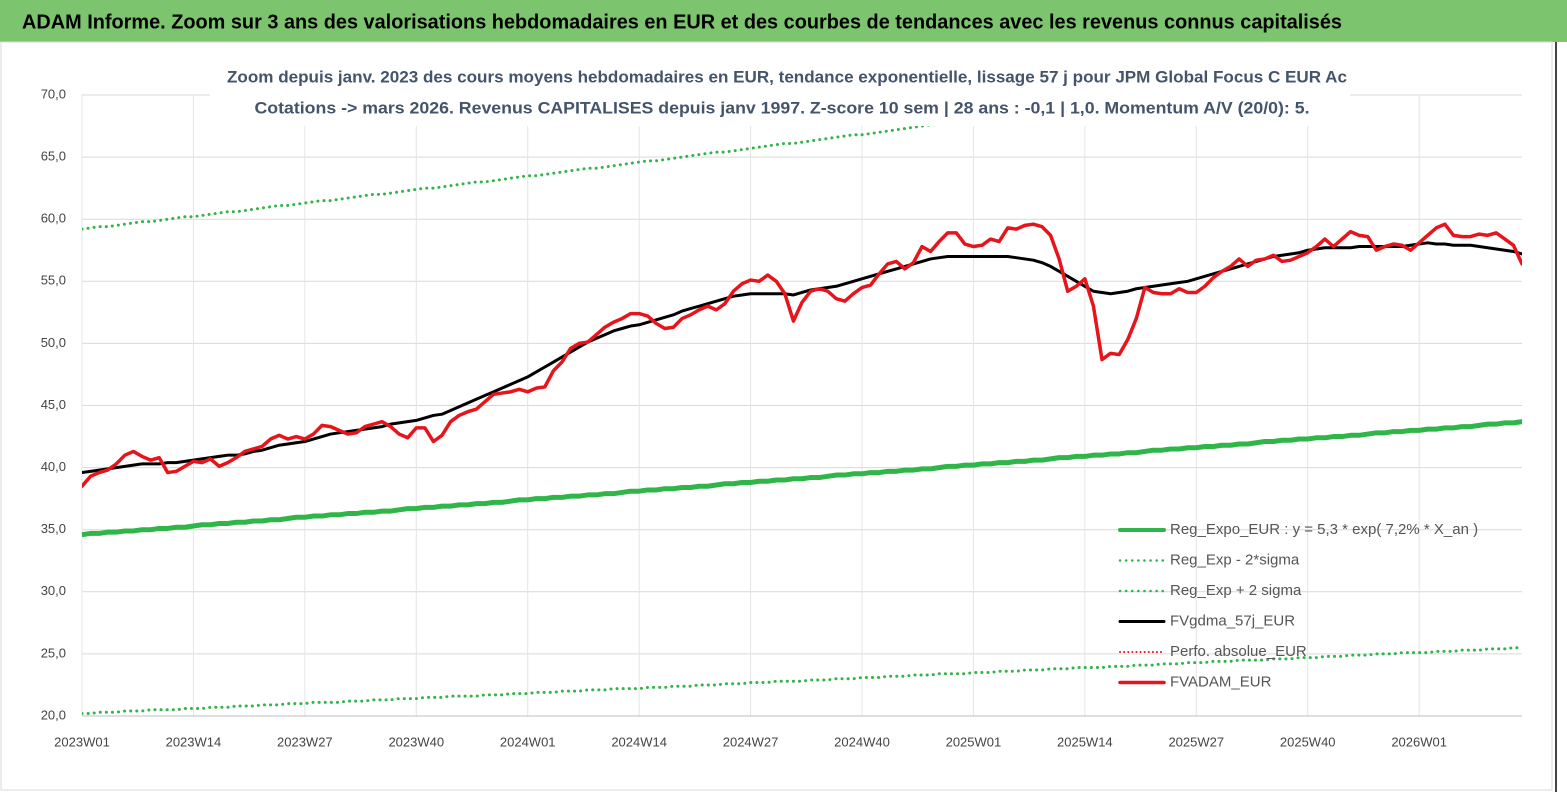 The image size is (1567, 792). I want to click on x-tick-label: 2023W40, so click(416, 741).